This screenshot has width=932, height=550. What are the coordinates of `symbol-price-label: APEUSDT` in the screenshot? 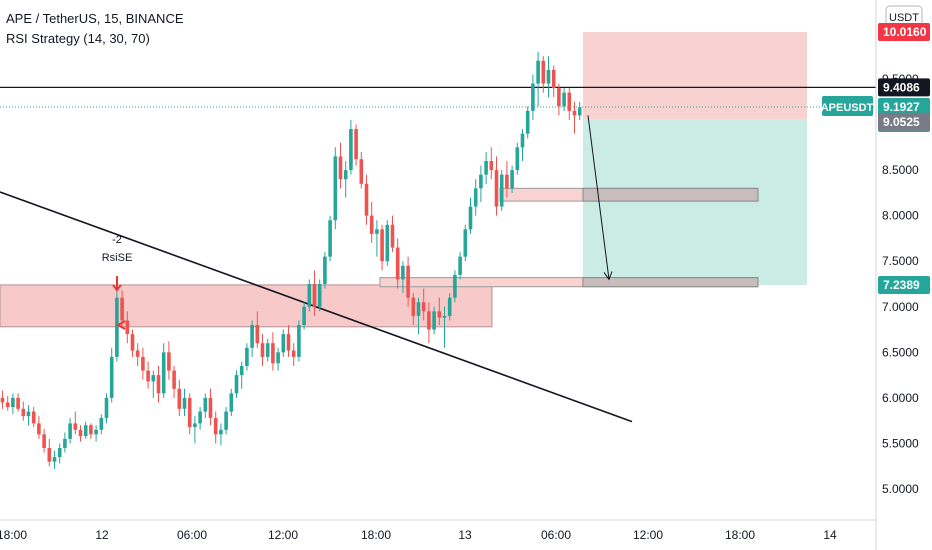 It's located at (847, 106).